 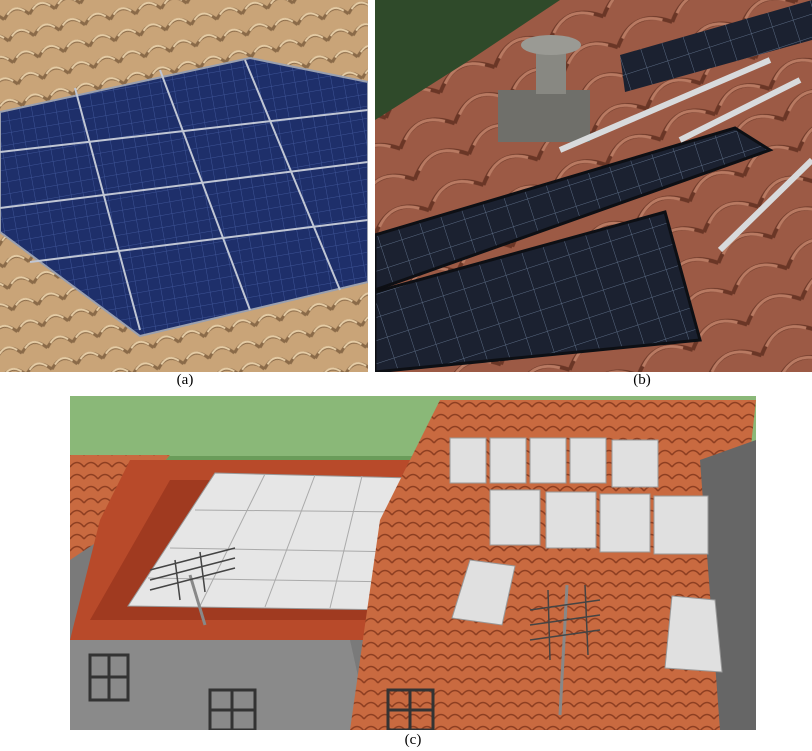 What do you see at coordinates (413, 740) in the screenshot?
I see `caption: (c)` at bounding box center [413, 740].